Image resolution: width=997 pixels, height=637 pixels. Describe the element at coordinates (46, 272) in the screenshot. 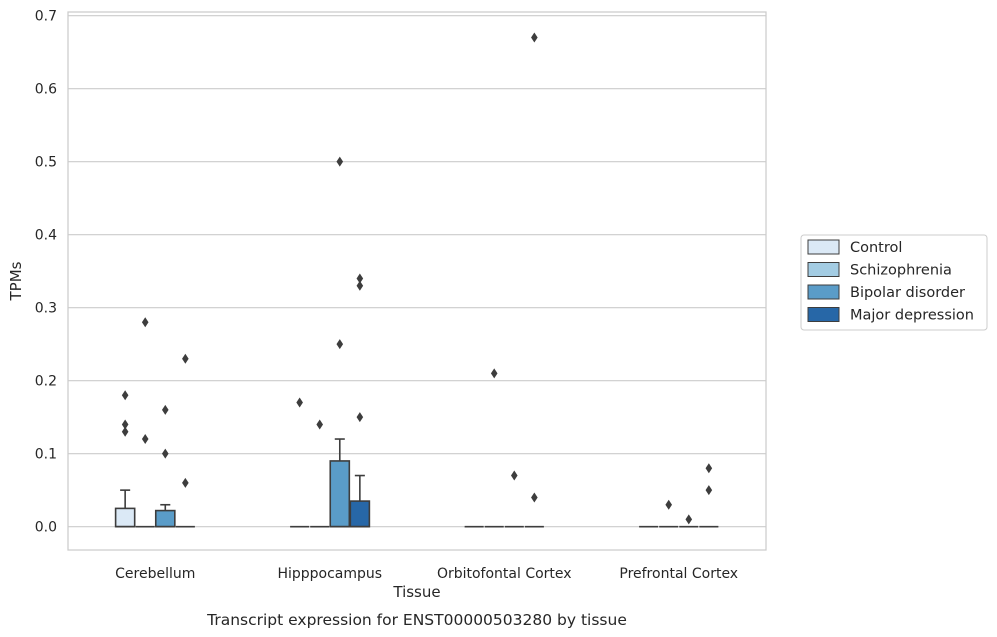

I see `y-axis: 0.0 0.1 0.2 0.3 0.4 0.5 0.6 0.7` at that location.